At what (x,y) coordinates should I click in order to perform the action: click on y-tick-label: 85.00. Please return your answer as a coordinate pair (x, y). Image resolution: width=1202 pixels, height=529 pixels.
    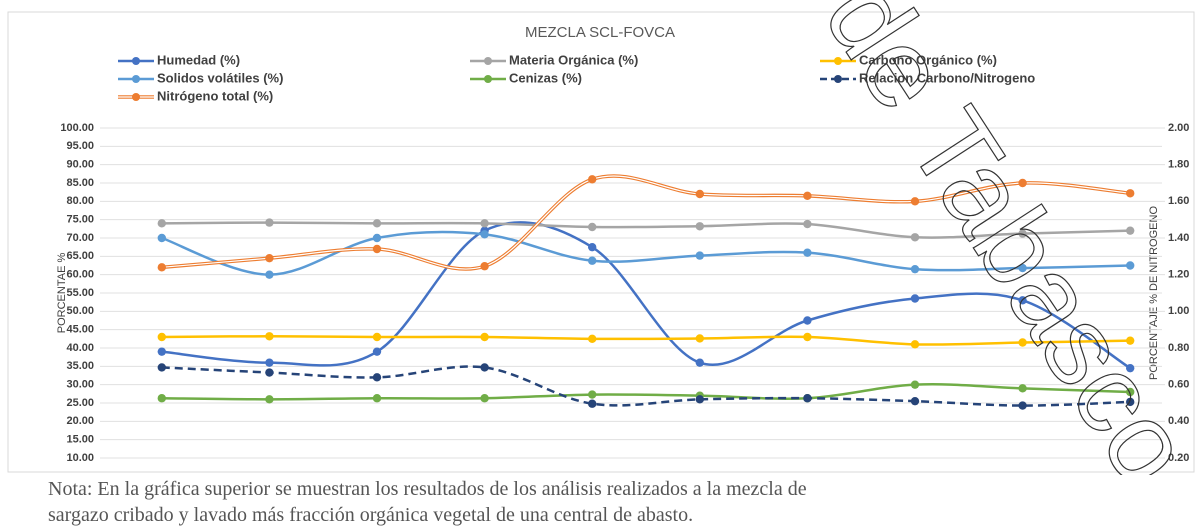
    Looking at the image, I should click on (80, 183).